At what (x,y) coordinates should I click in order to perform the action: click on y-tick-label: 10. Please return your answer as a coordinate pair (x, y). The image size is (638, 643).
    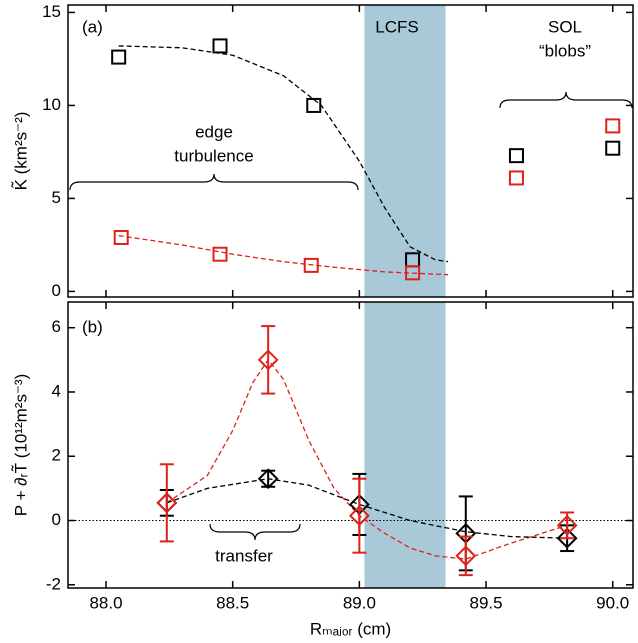
    Looking at the image, I should click on (51, 104).